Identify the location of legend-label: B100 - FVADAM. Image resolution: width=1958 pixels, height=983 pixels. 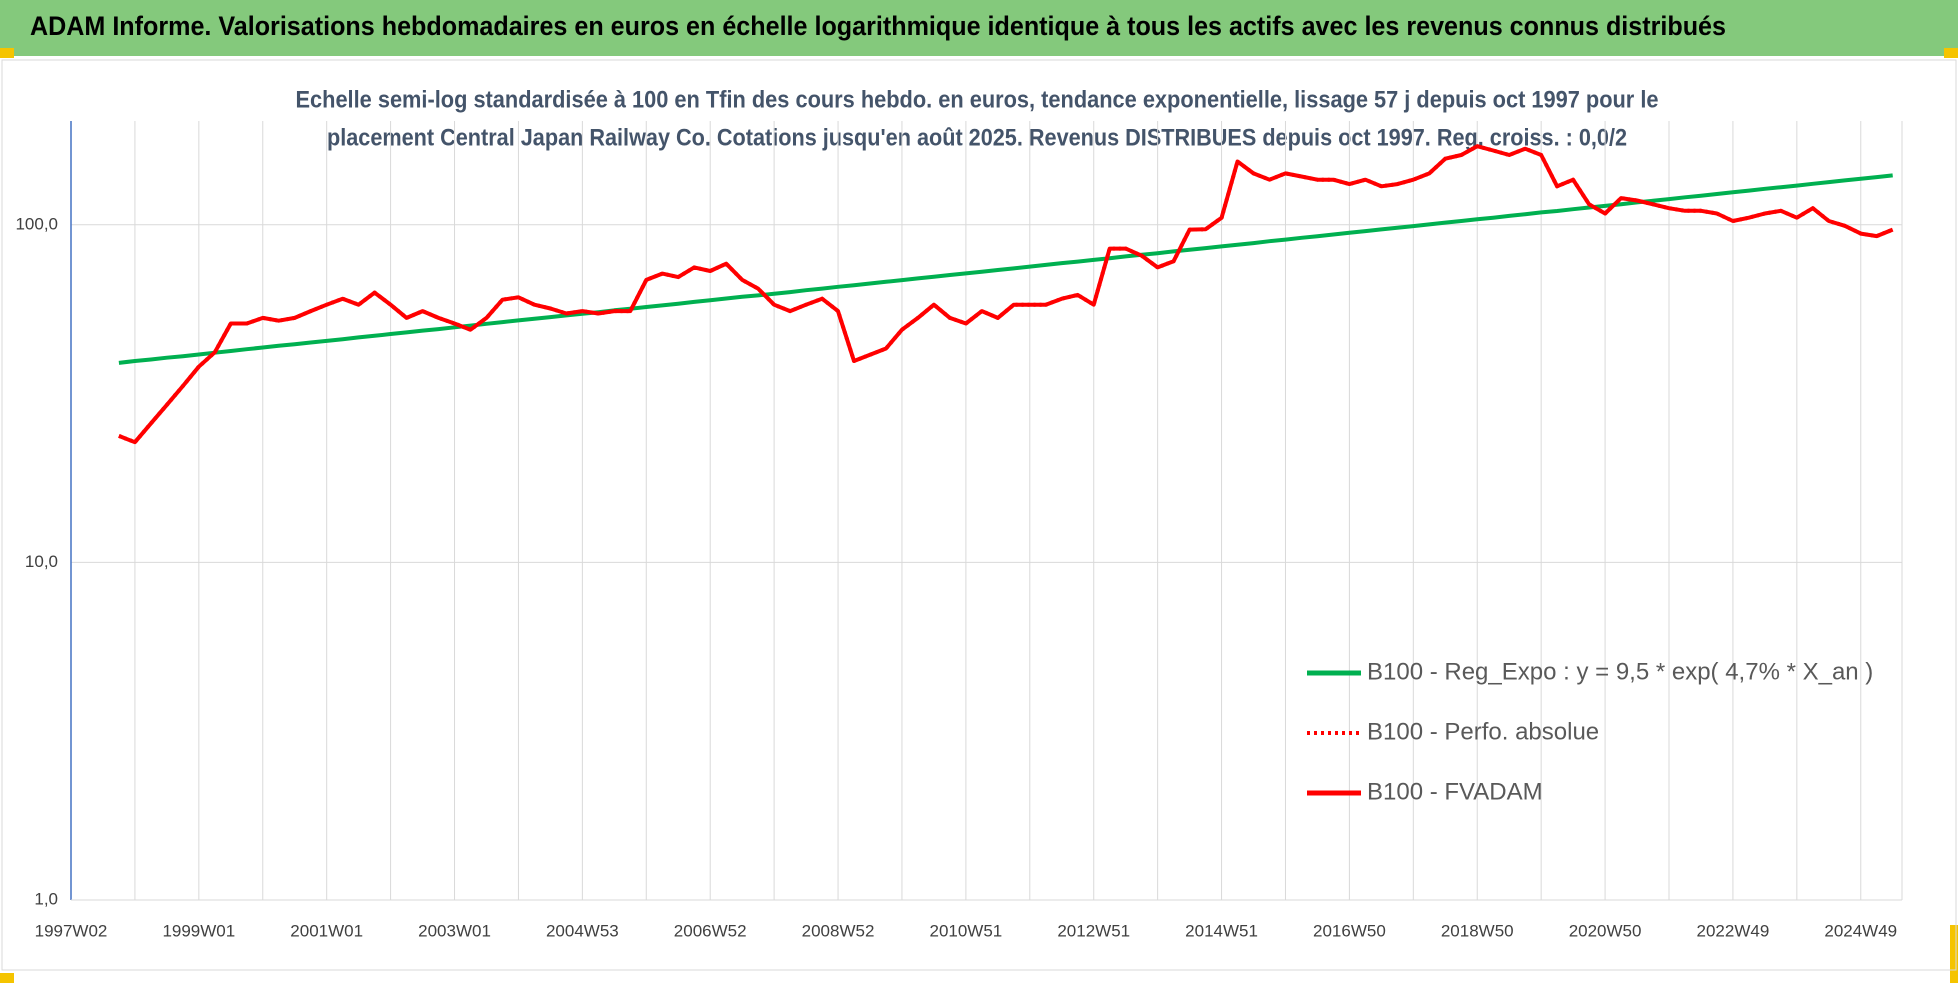
(1455, 791).